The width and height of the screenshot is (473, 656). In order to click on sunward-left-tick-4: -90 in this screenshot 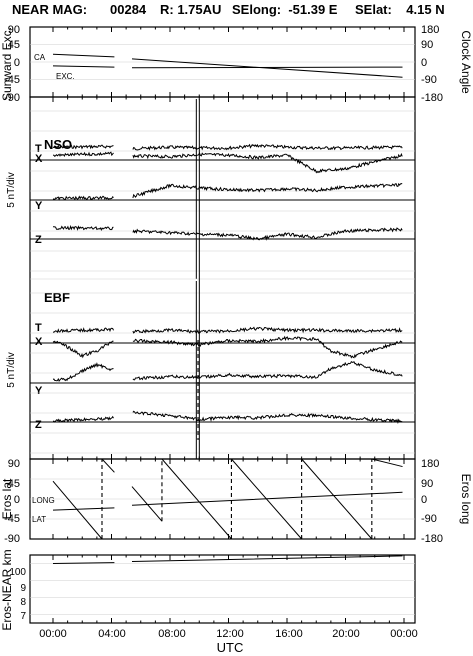, I will do `click(12, 98)`.